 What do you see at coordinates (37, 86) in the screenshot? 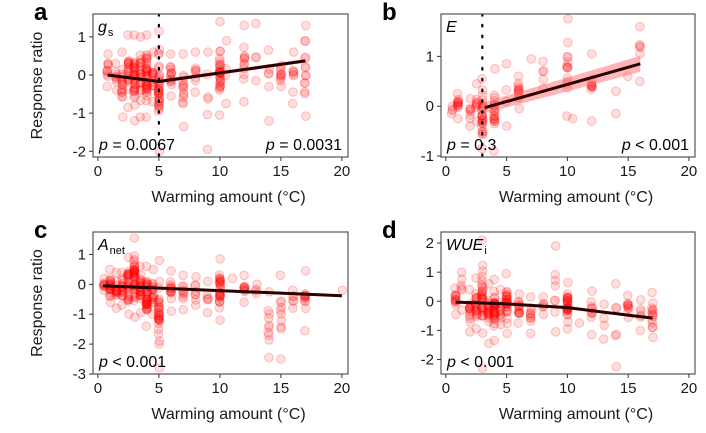
I see `y-axis-title: Response ratio` at bounding box center [37, 86].